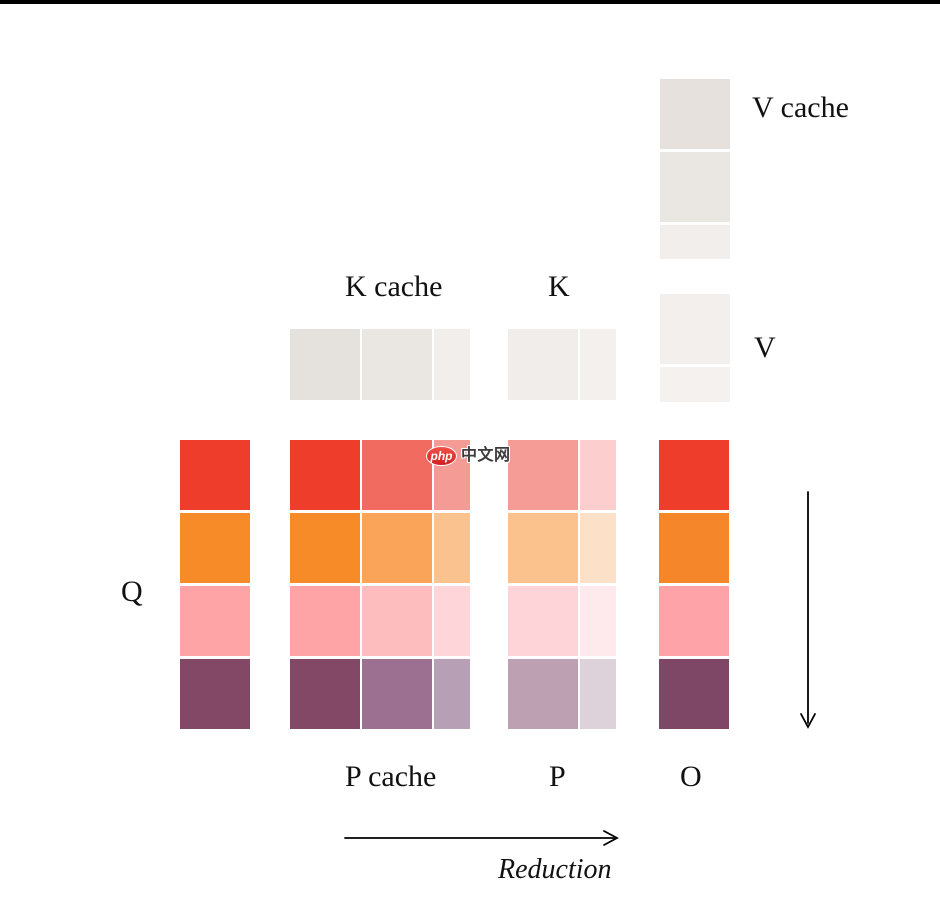 The image size is (940, 914). What do you see at coordinates (765, 347) in the screenshot?
I see `v-label: V` at bounding box center [765, 347].